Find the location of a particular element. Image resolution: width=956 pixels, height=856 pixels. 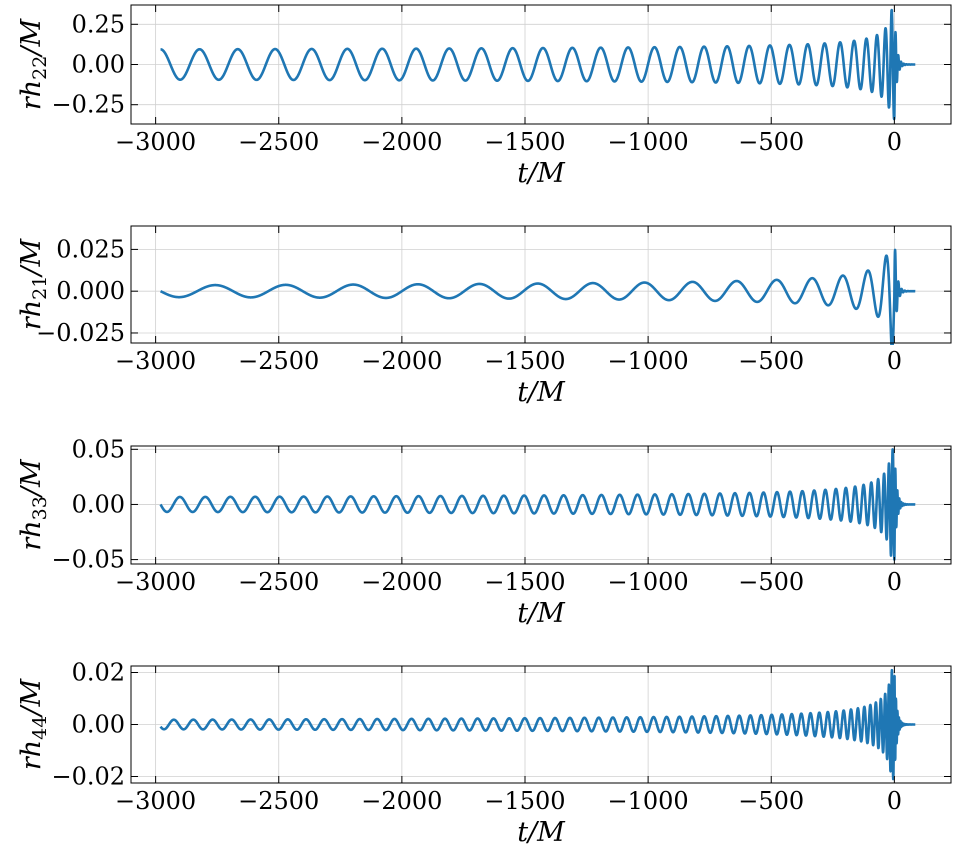

y-axis-label: rh21/M is located at coordinates (33, 284).